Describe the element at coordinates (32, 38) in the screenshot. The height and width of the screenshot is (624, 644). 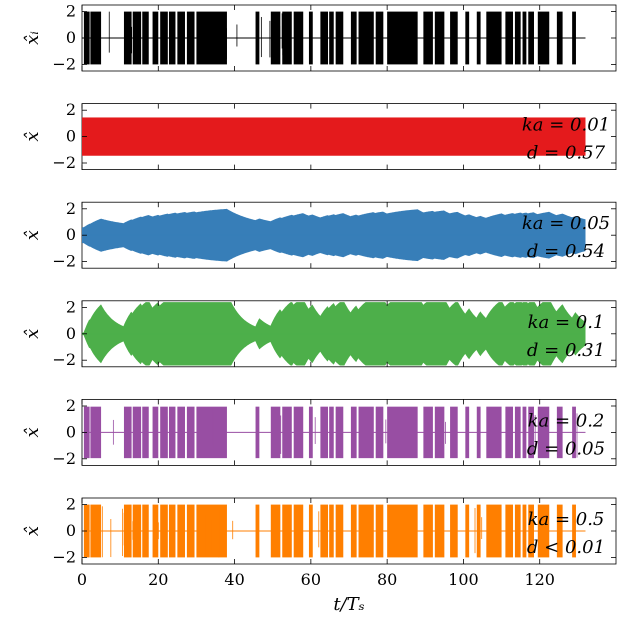
I see `y-axis-label: x̂ᵢ` at that location.